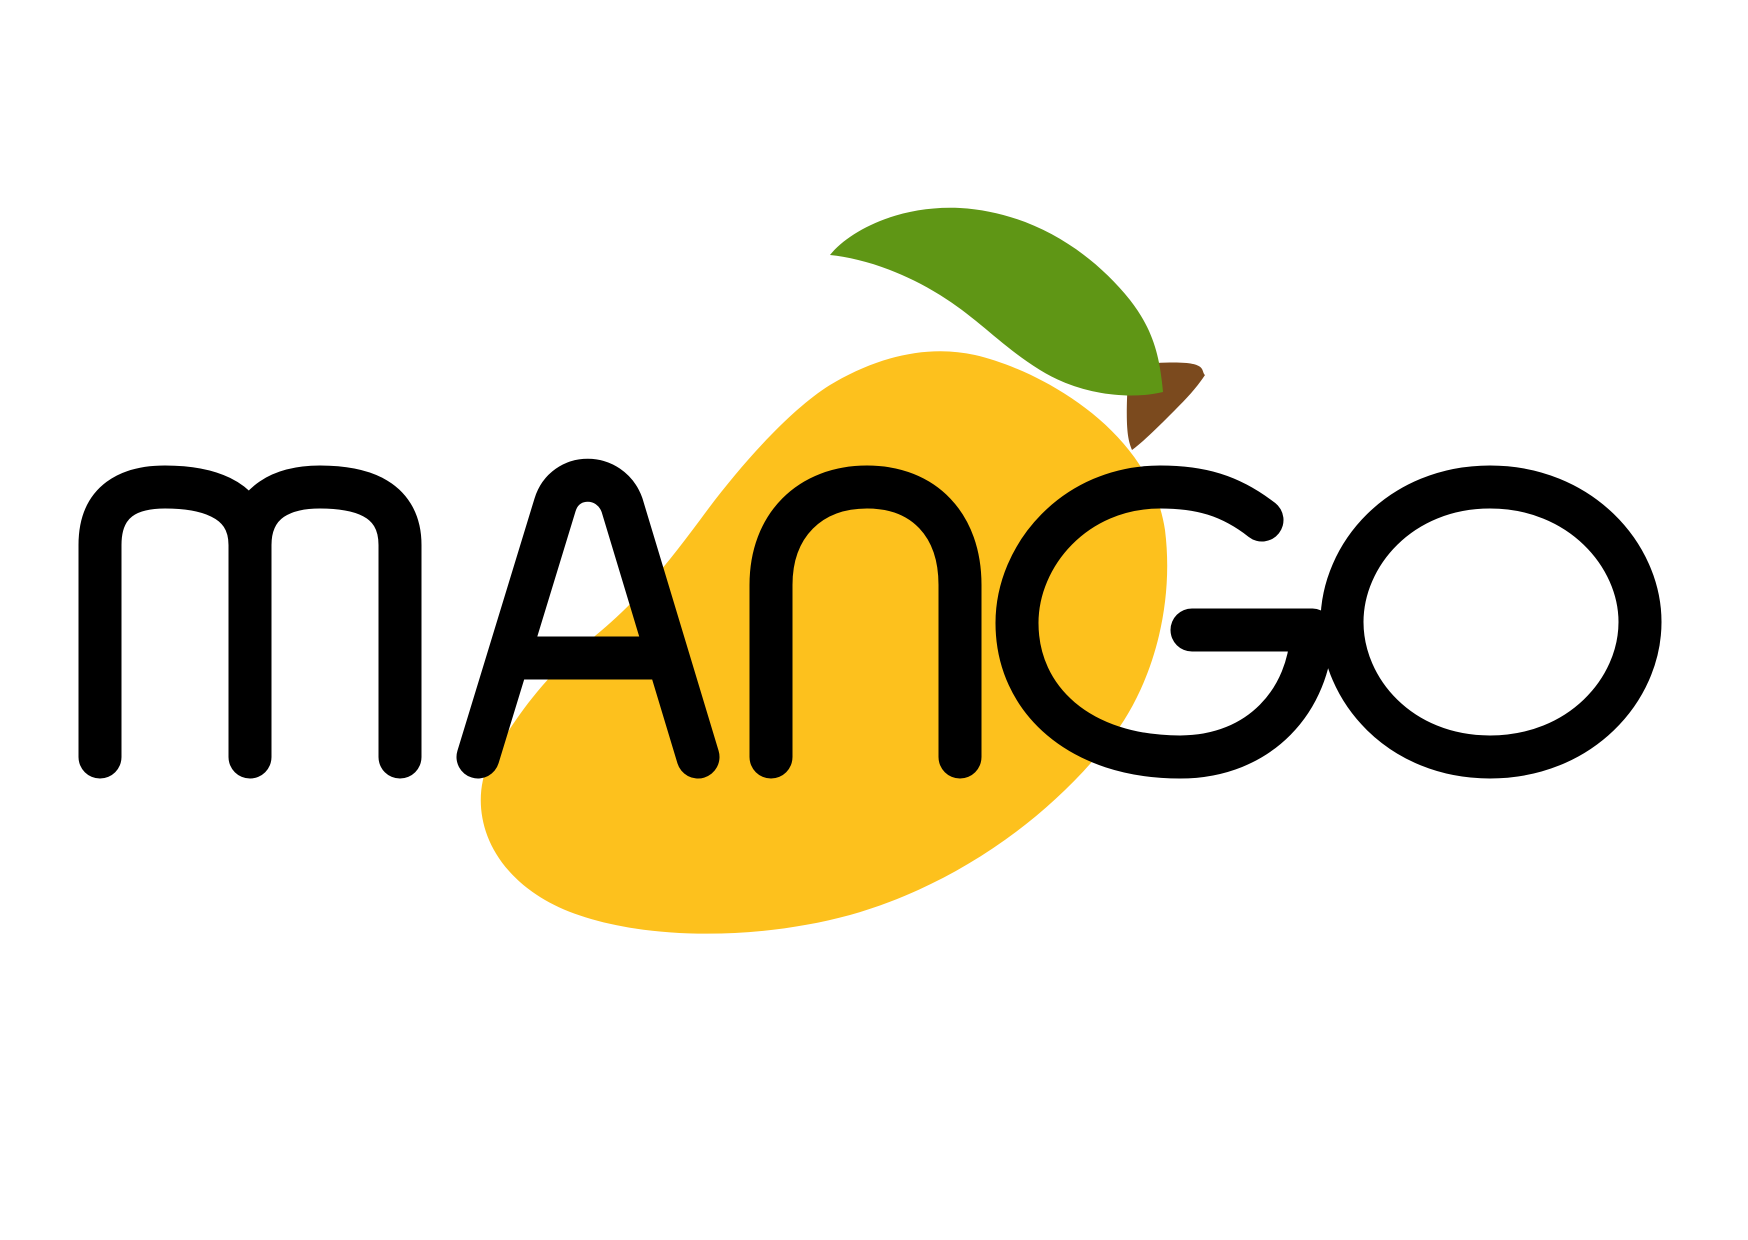  What do you see at coordinates (1164, 622) in the screenshot?
I see `letter-g` at bounding box center [1164, 622].